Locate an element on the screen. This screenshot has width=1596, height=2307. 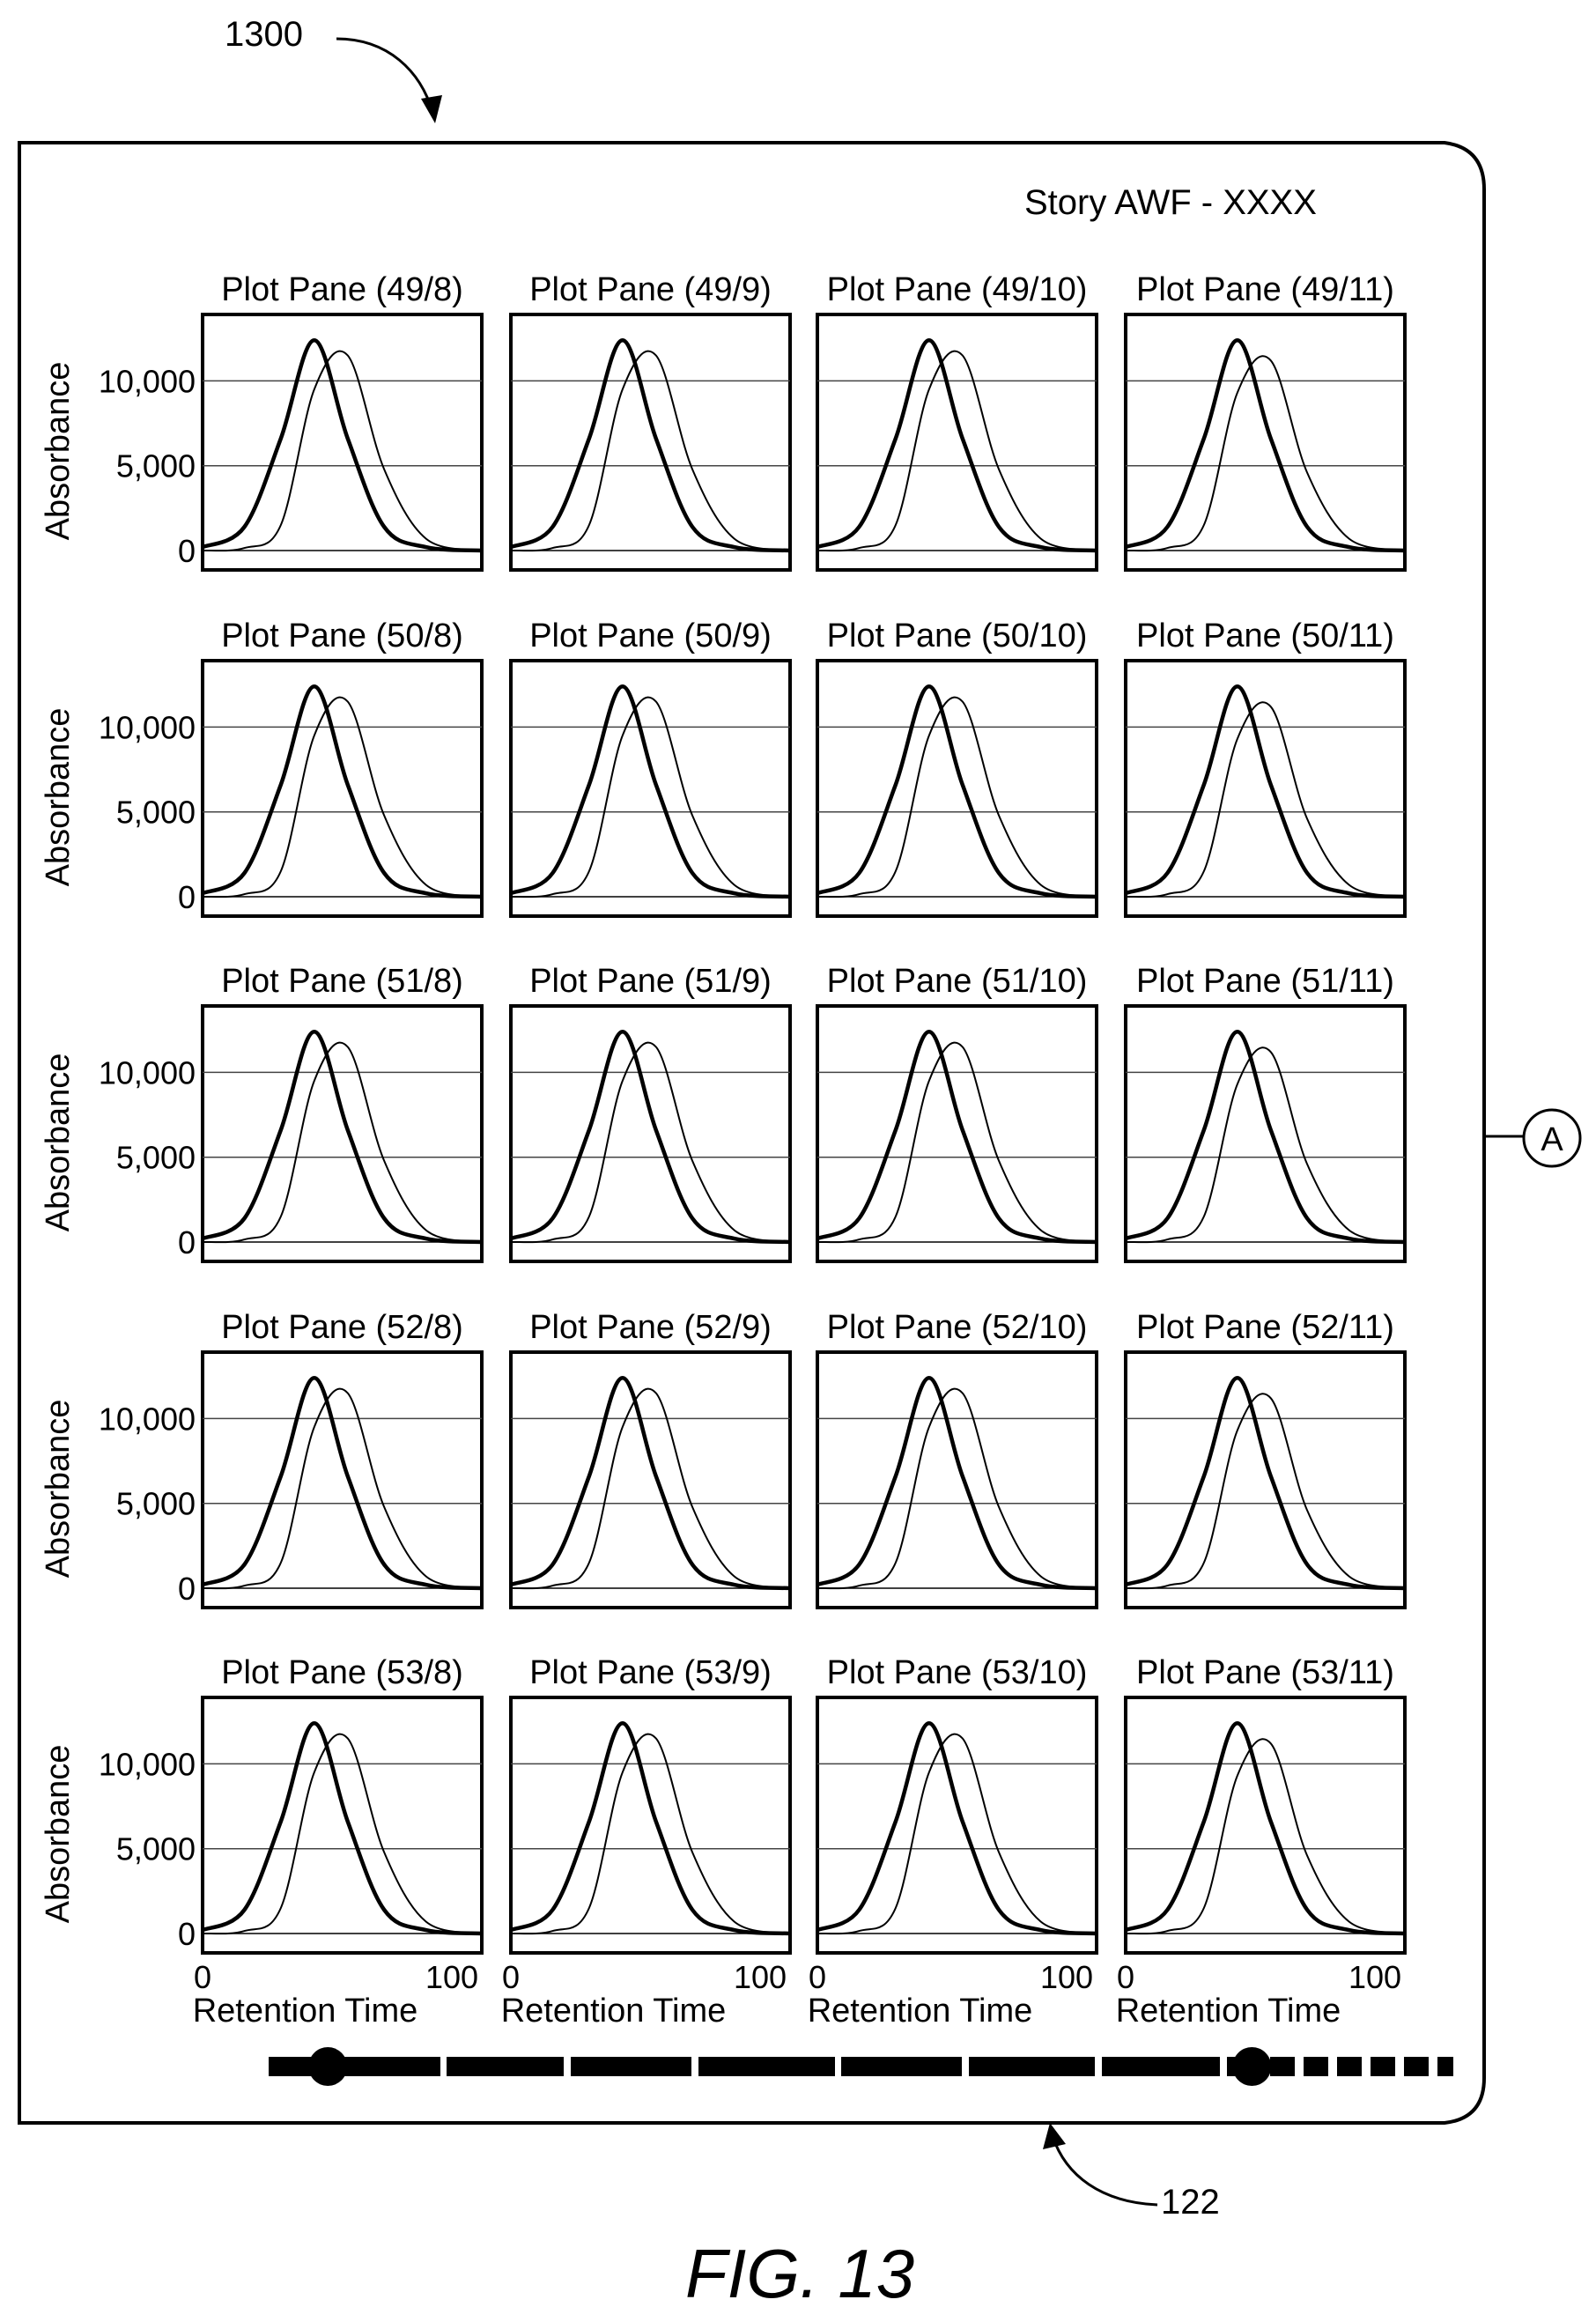
plot-pane: Plot Pane (51/10) is located at coordinates (957, 1113).